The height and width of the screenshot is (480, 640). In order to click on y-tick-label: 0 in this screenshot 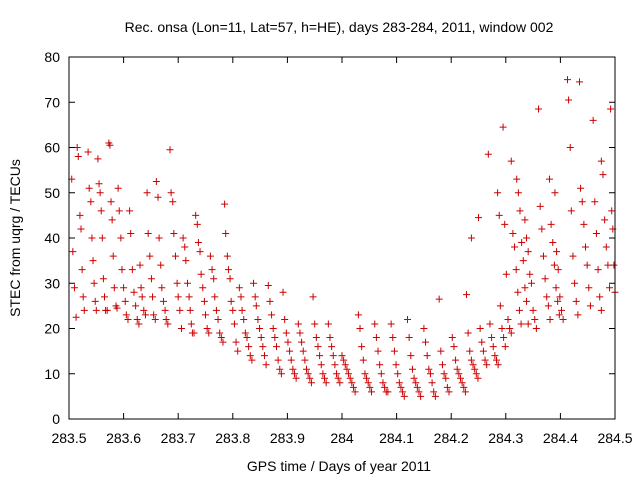, I will do `click(56, 419)`.